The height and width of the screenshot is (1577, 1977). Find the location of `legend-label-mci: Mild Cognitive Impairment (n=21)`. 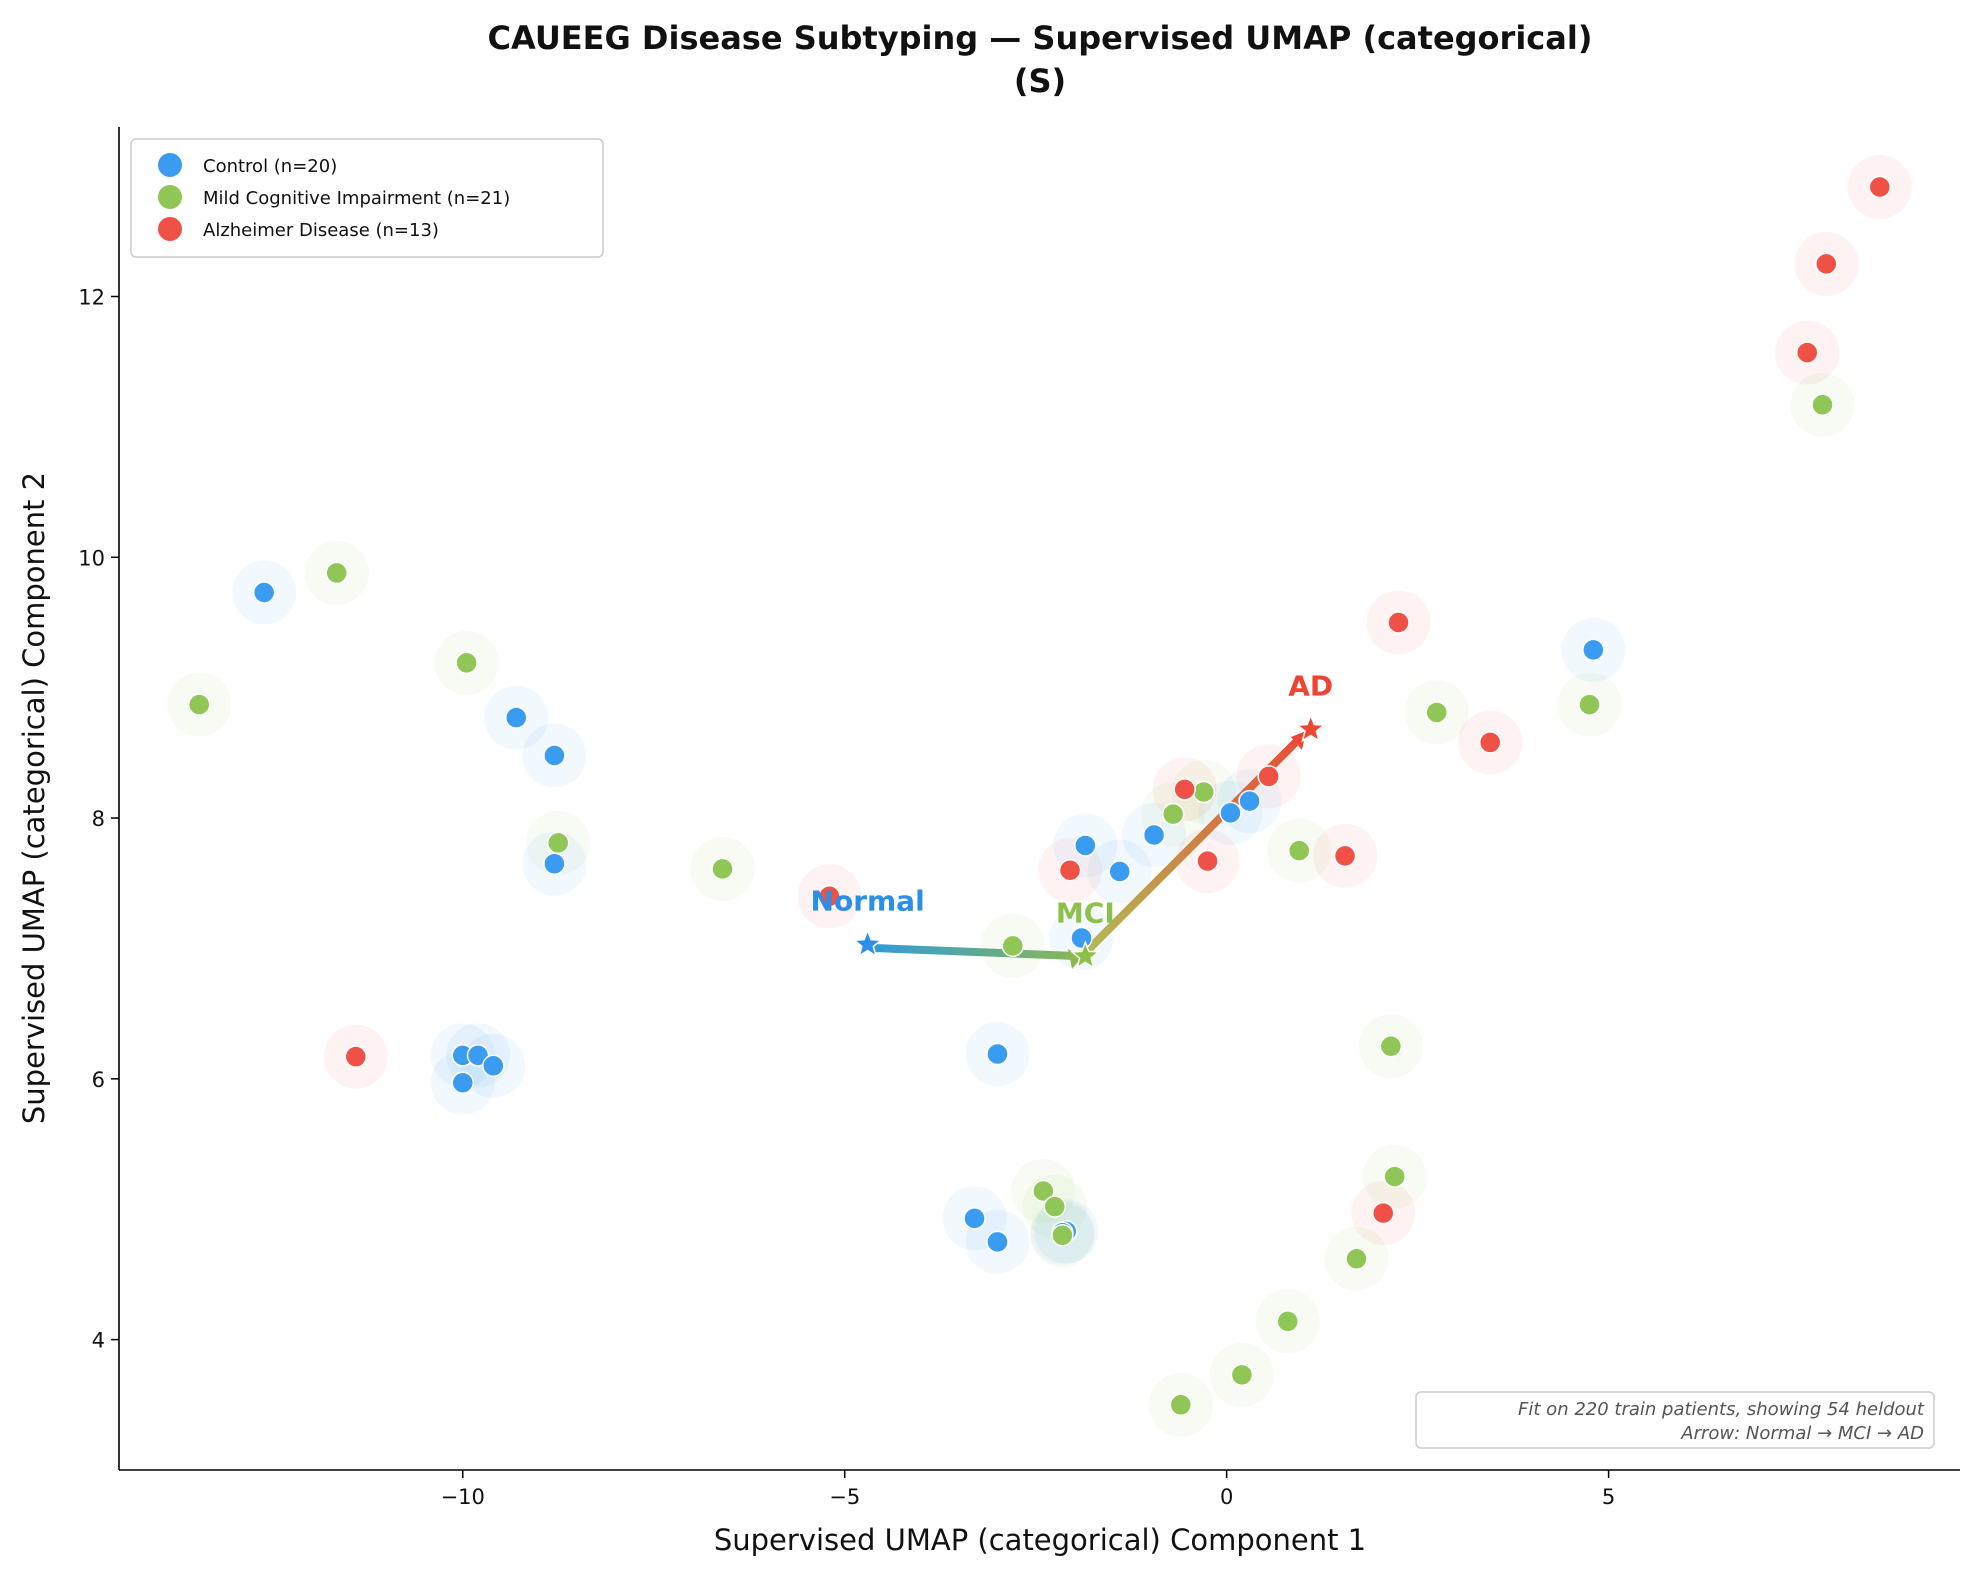

legend-label-mci: Mild Cognitive Impairment (n=21) is located at coordinates (356, 198).